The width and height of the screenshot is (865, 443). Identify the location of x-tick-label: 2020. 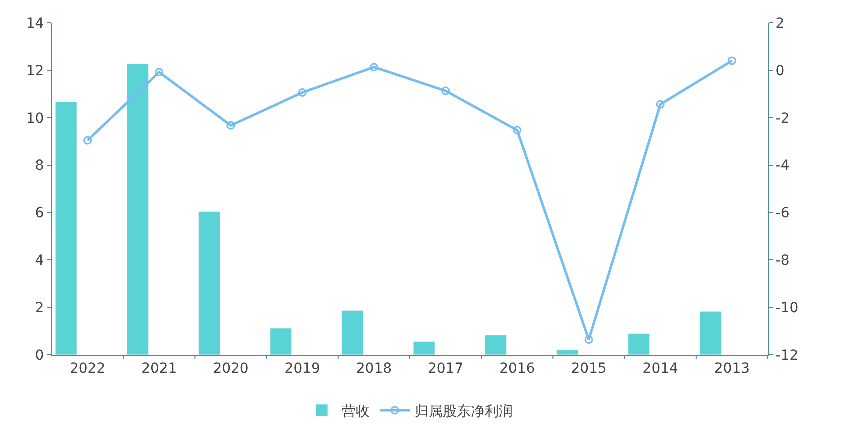
(231, 368).